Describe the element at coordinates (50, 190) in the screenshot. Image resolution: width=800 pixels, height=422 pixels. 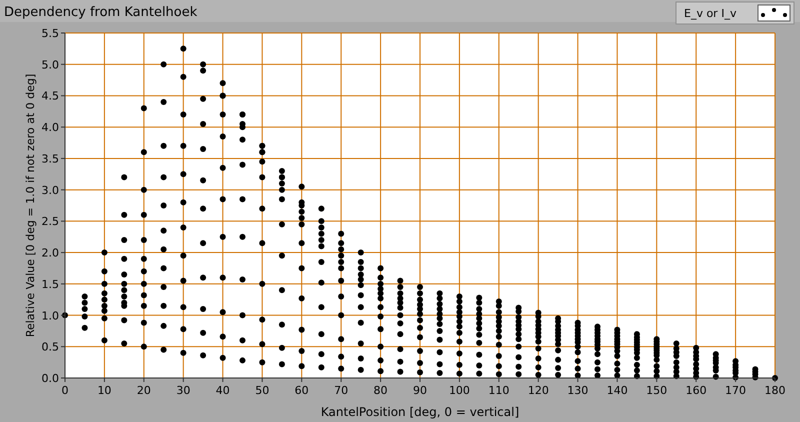
I see `y-tick-label: 3.0` at that location.